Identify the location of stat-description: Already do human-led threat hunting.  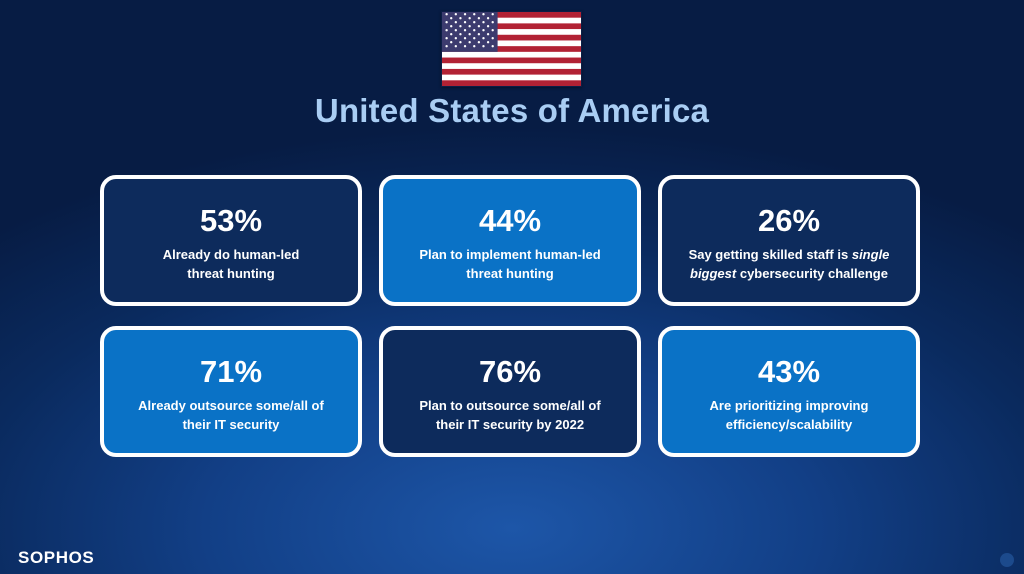
(231, 264).